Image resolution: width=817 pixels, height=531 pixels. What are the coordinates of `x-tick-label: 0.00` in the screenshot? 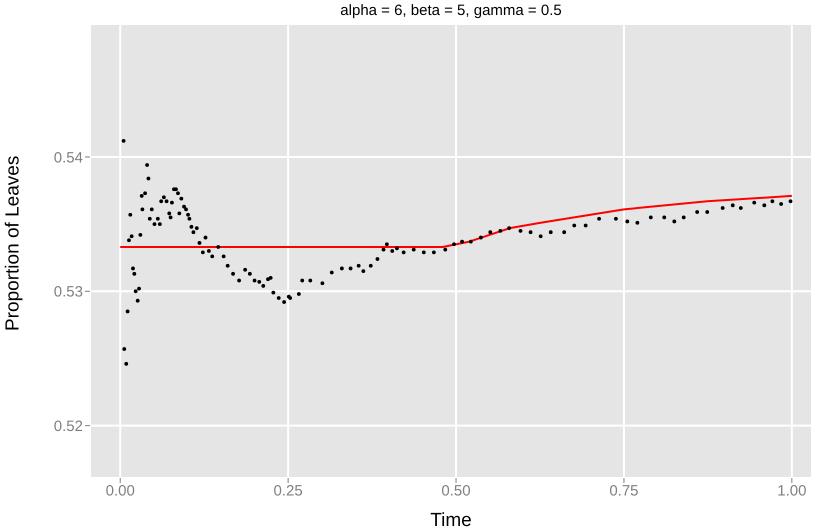 It's located at (120, 491).